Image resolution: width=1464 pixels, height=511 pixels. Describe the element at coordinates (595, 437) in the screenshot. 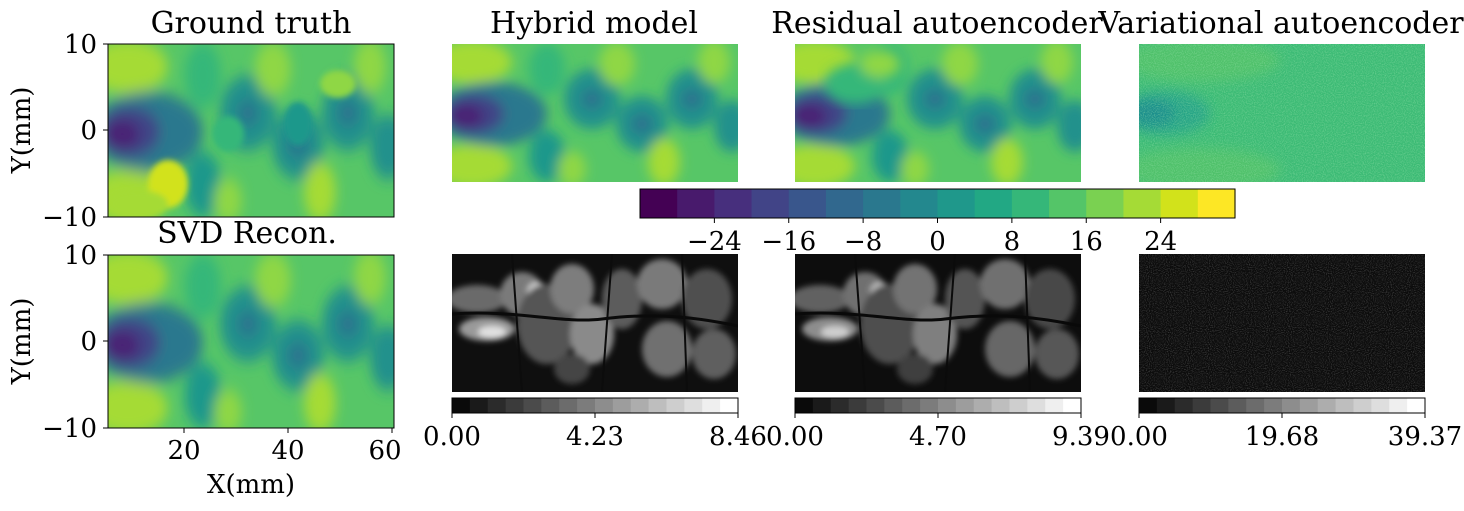

I see `colorbar-tick-label: 4.23` at that location.